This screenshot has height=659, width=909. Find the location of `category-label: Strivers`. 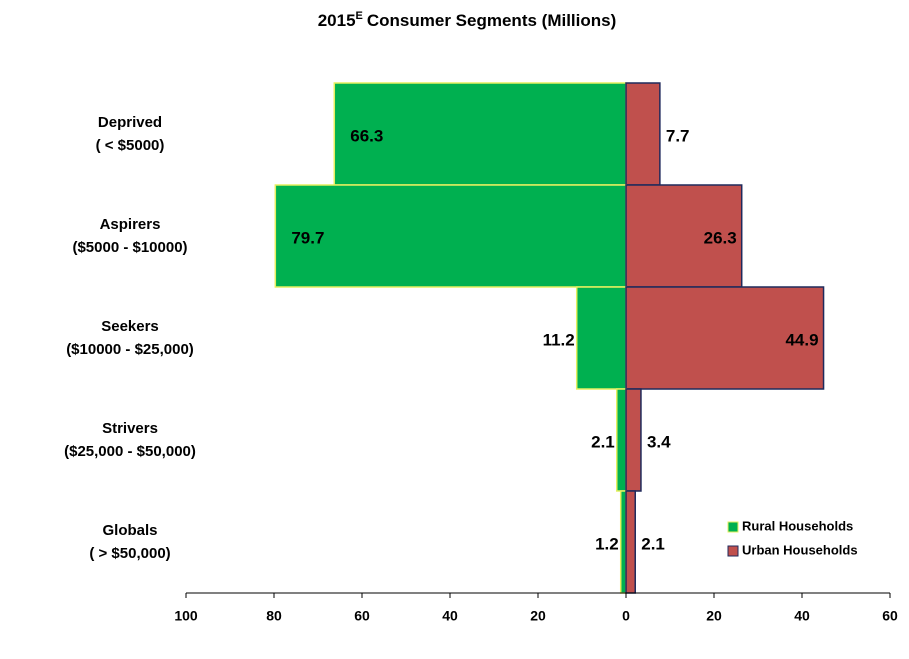

category-label: Strivers is located at coordinates (130, 428).